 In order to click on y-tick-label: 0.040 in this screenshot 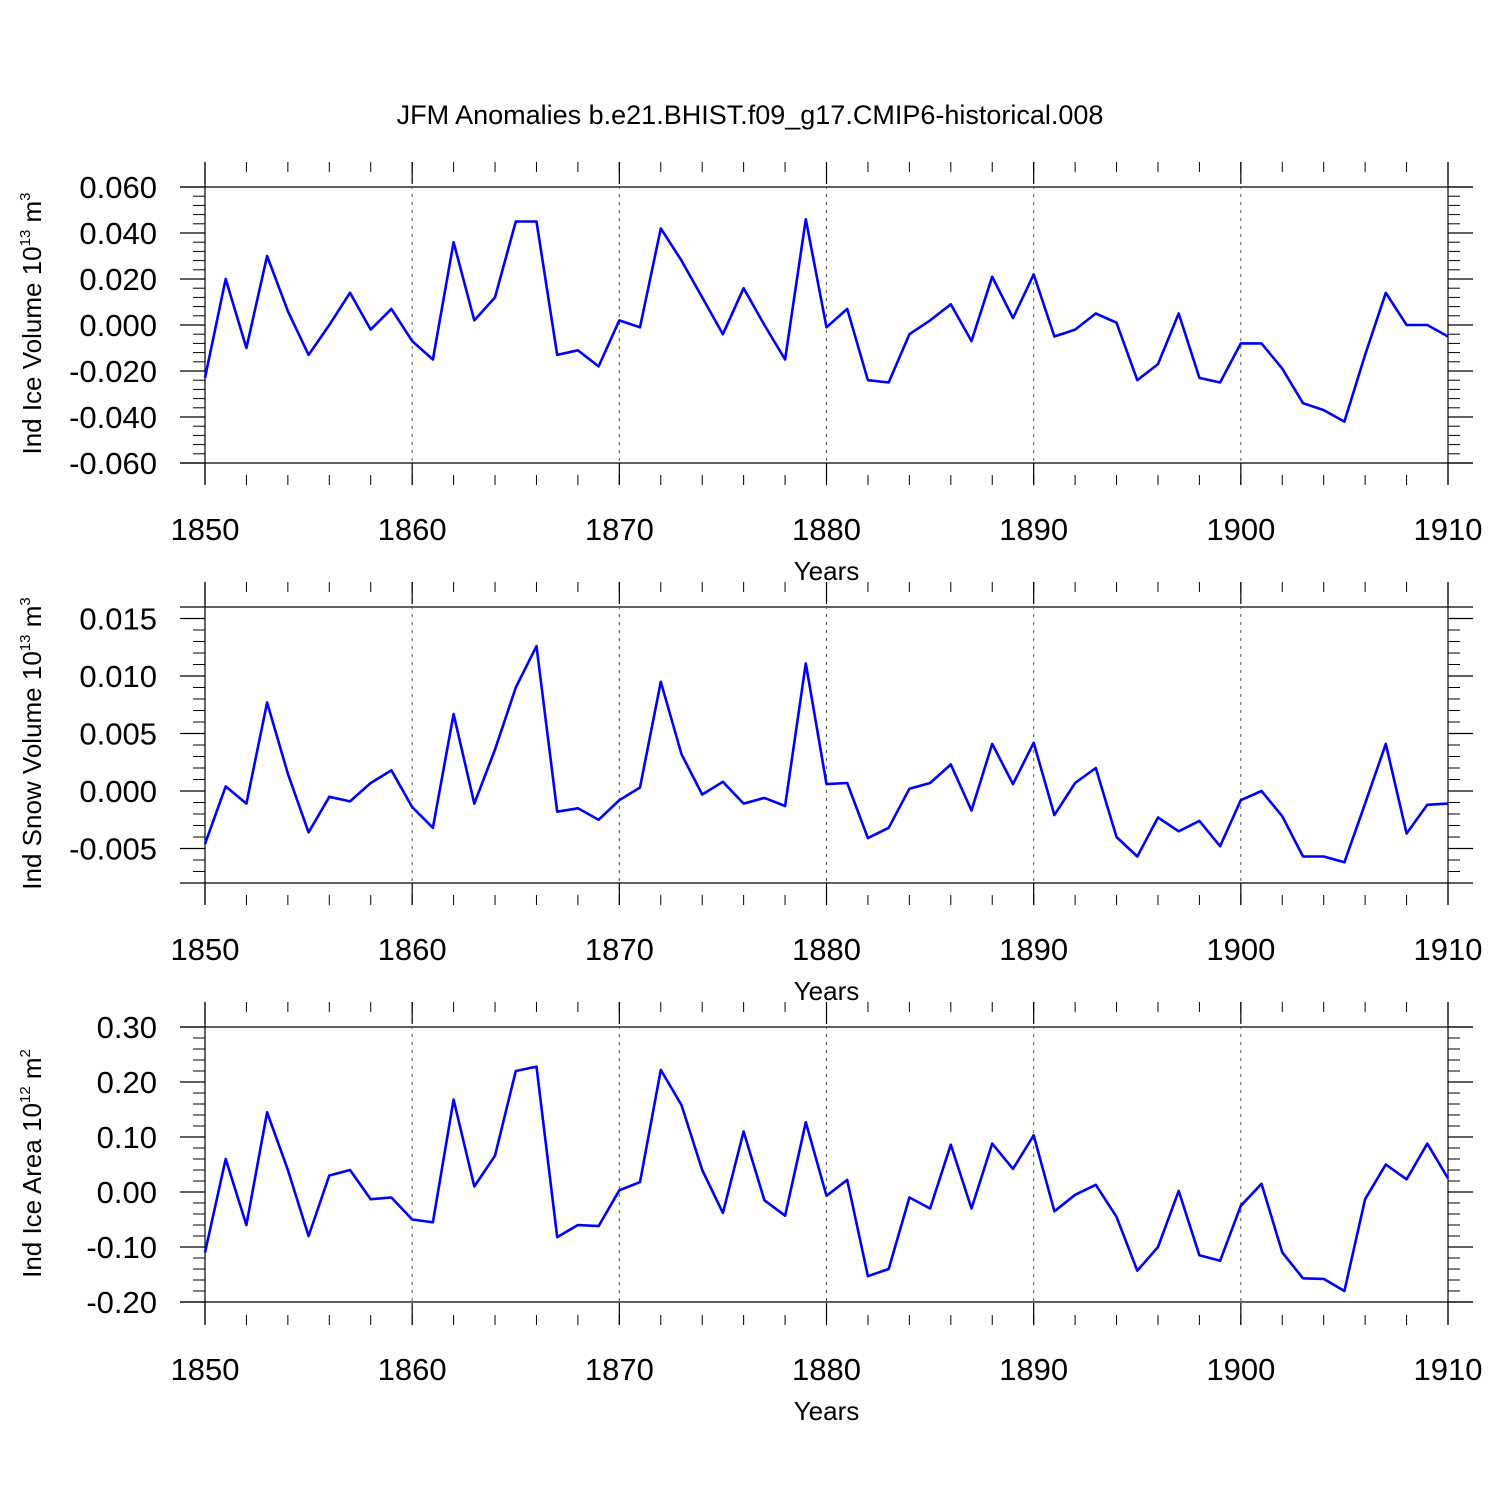, I will do `click(118, 233)`.